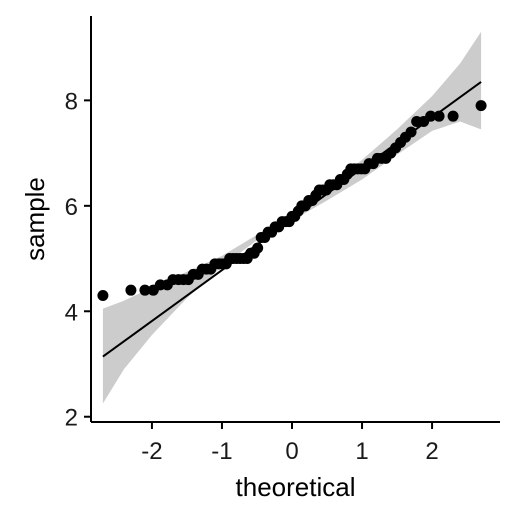 The image size is (518, 518). What do you see at coordinates (151, 451) in the screenshot?
I see `x-tick-label: -2` at bounding box center [151, 451].